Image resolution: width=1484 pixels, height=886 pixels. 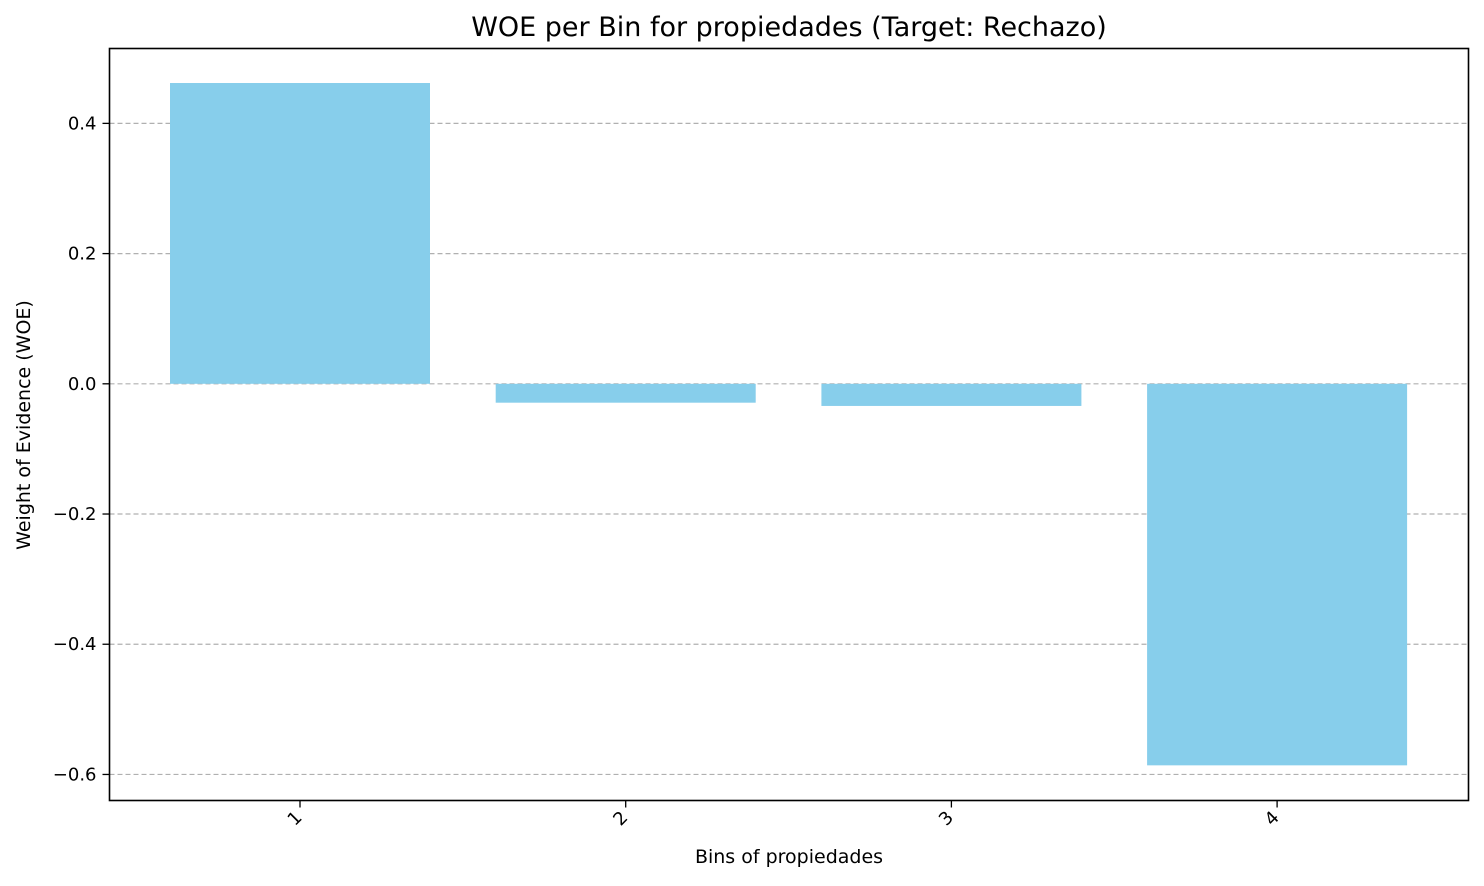 What do you see at coordinates (75, 774) in the screenshot?
I see `y-tick-label: −0.6` at bounding box center [75, 774].